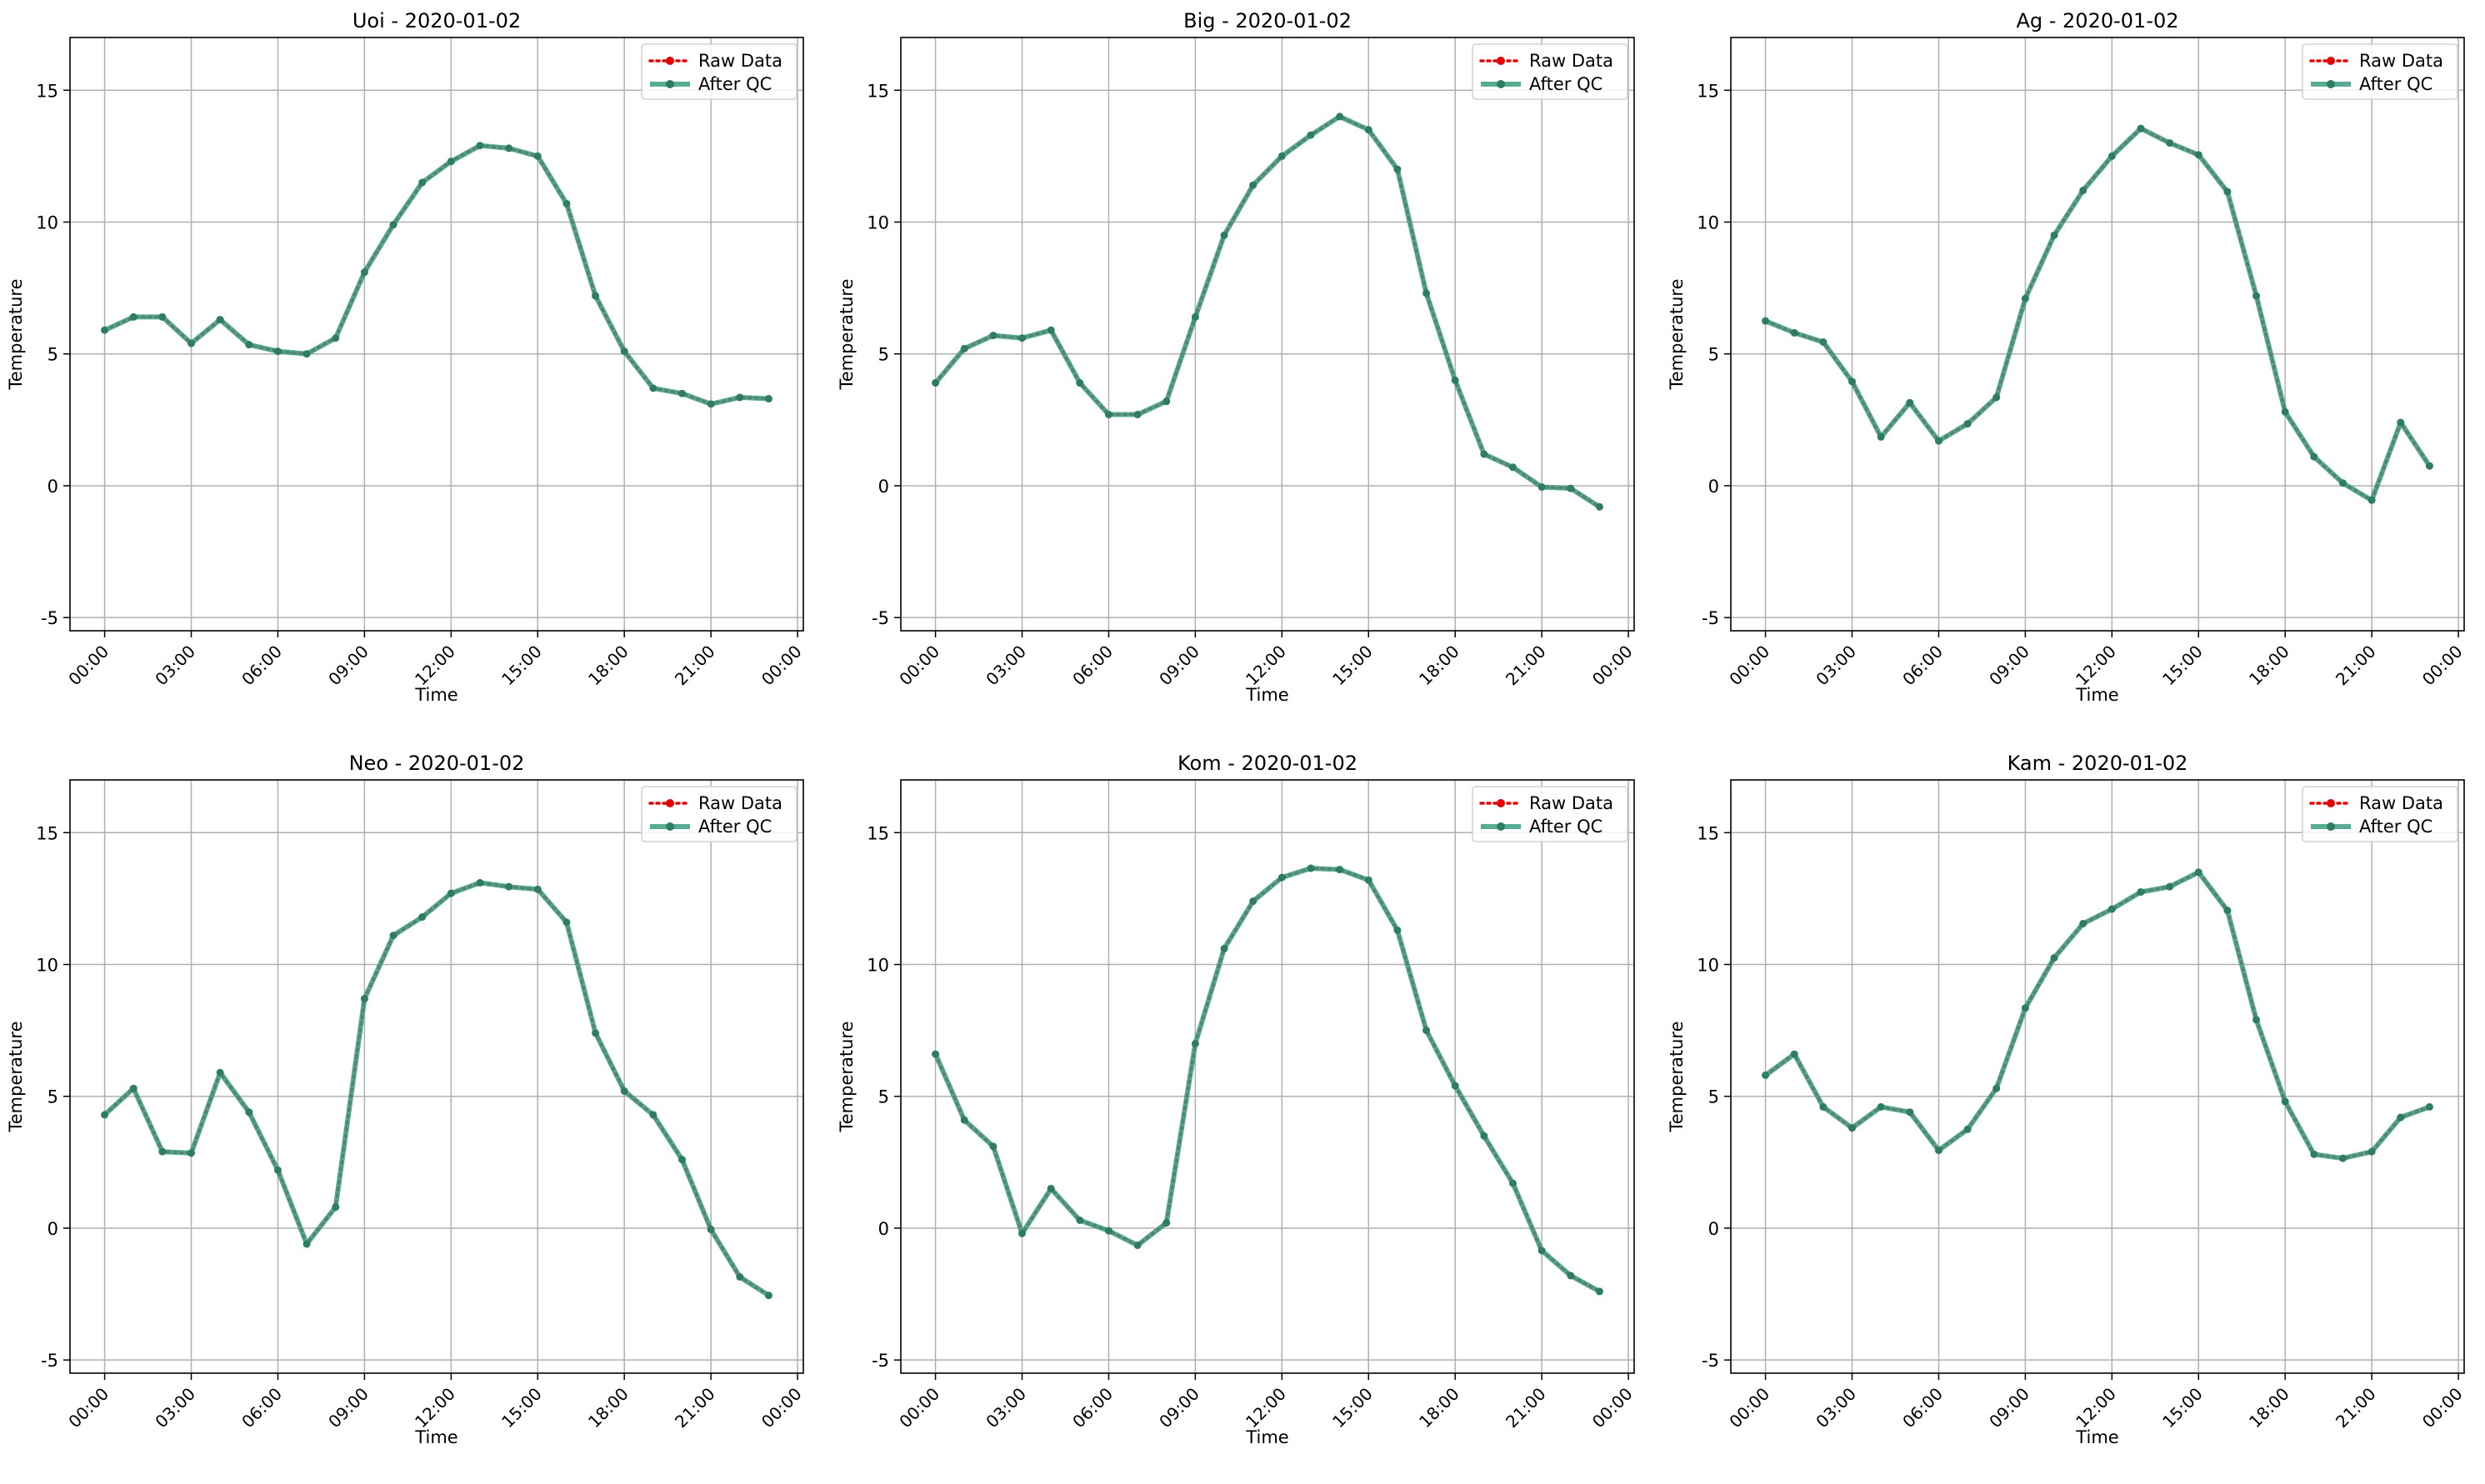 The height and width of the screenshot is (1484, 2485). I want to click on x-tick-label: 09:00, so click(1179, 666).